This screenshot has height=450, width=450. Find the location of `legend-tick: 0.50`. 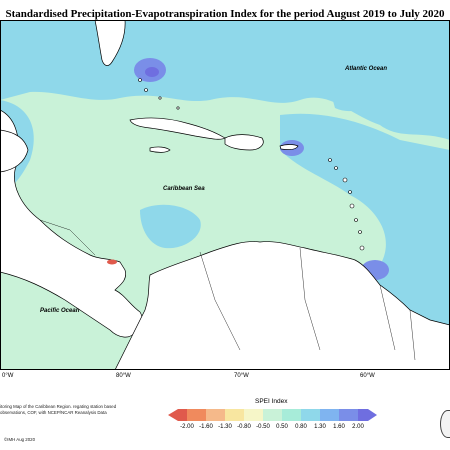

legend-tick: 0.50 is located at coordinates (282, 427).